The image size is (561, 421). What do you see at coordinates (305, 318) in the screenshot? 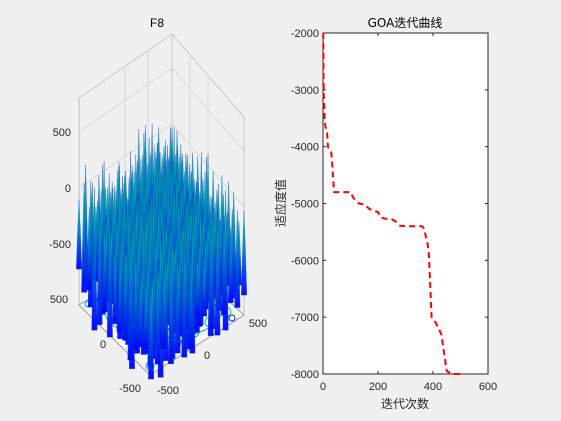
I see `y-tick-label: -7000` at bounding box center [305, 318].